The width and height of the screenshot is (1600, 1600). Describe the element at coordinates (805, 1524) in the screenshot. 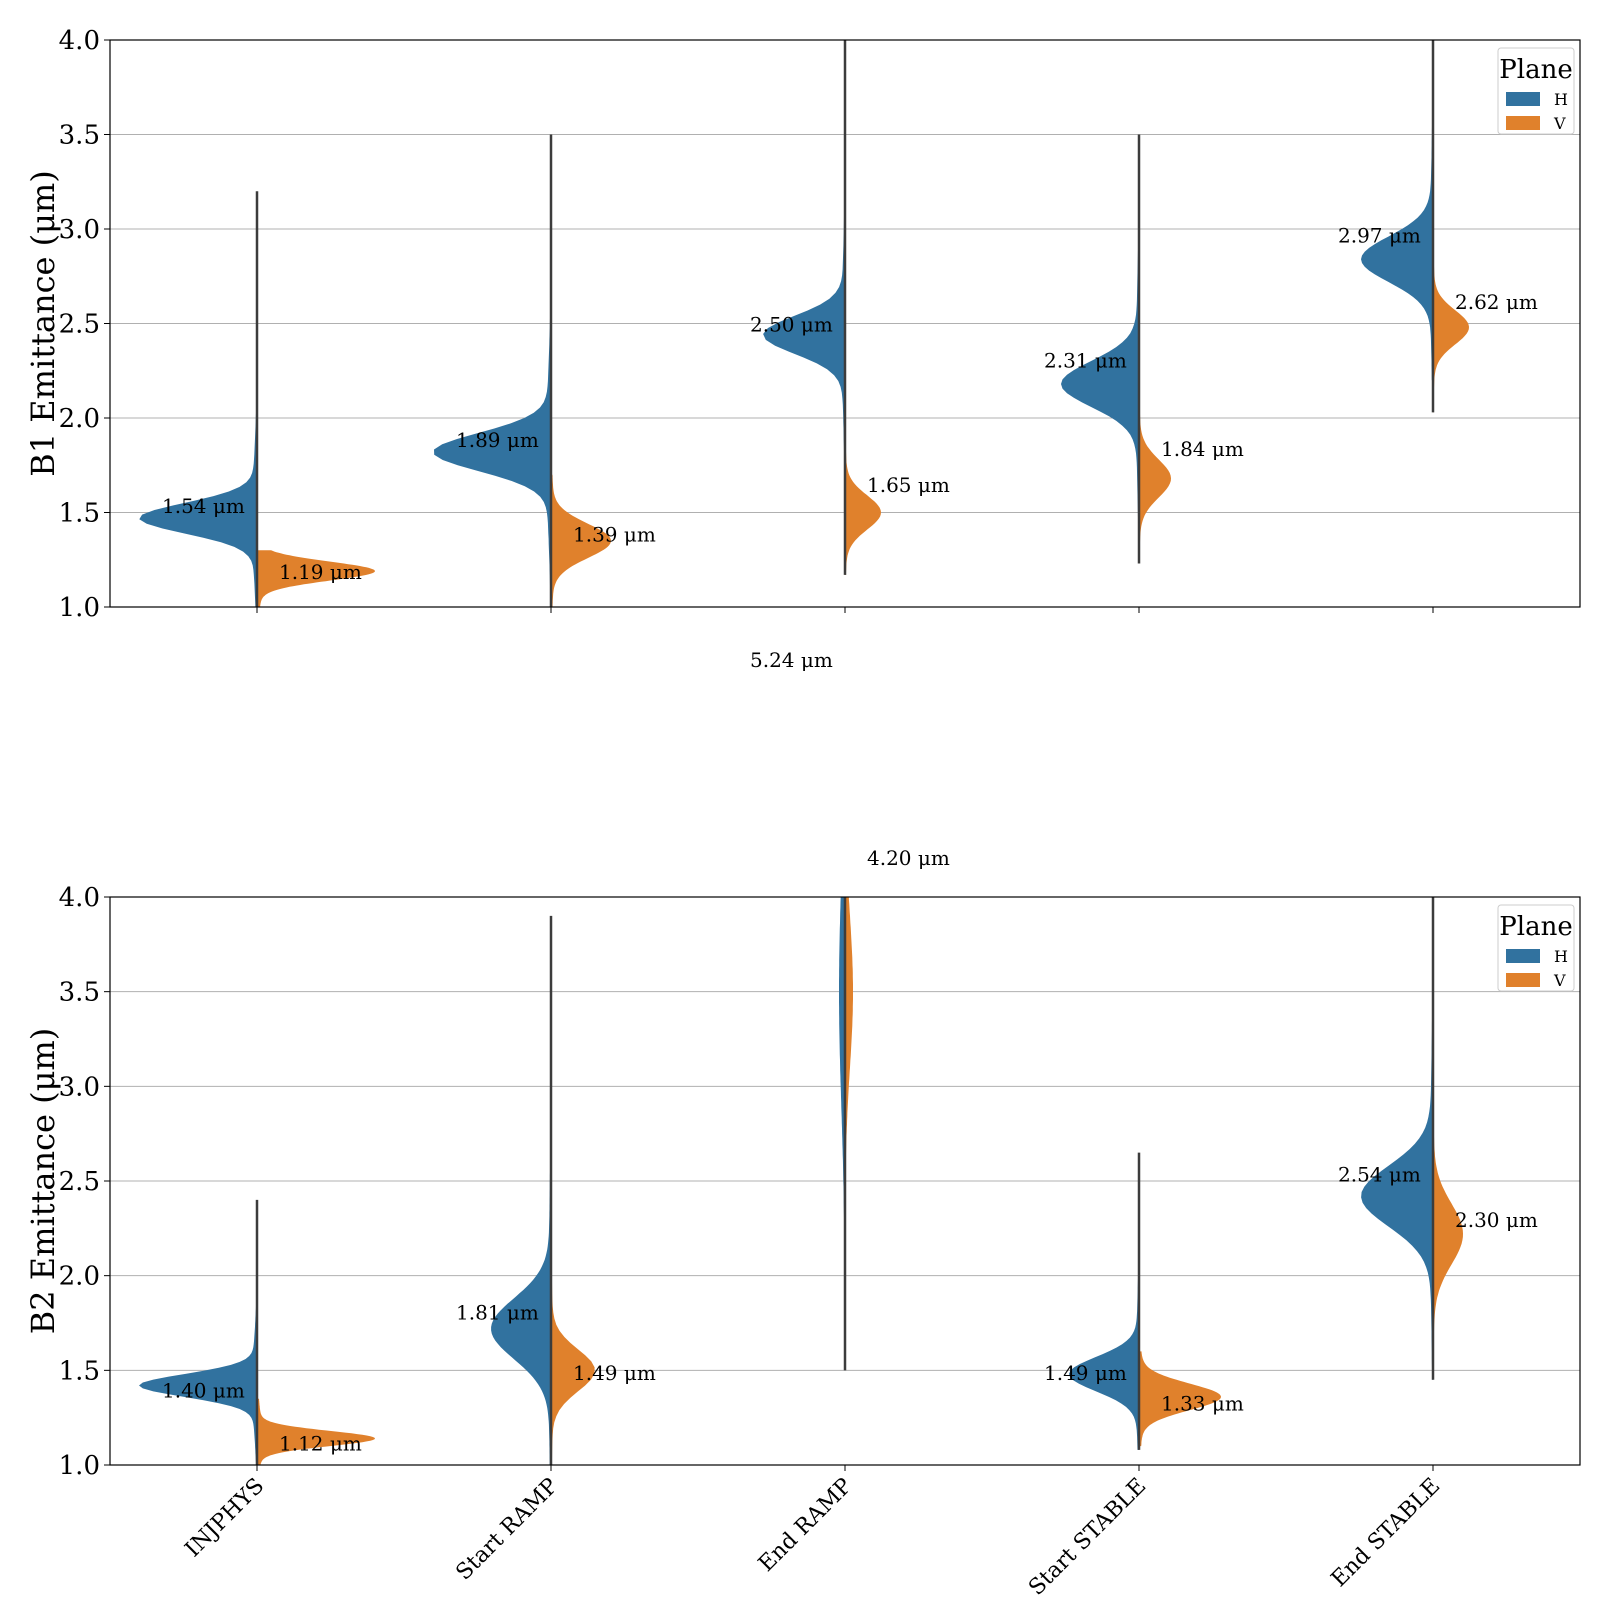

I see `x-tick-label: End RAMP` at that location.